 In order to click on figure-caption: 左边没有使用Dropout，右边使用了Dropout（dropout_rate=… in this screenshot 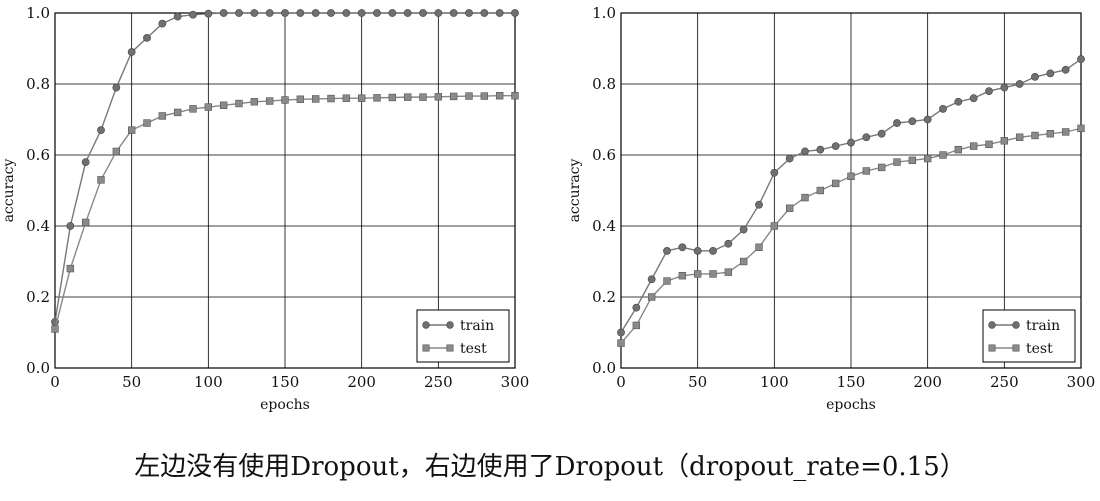, I will do `click(550, 467)`.